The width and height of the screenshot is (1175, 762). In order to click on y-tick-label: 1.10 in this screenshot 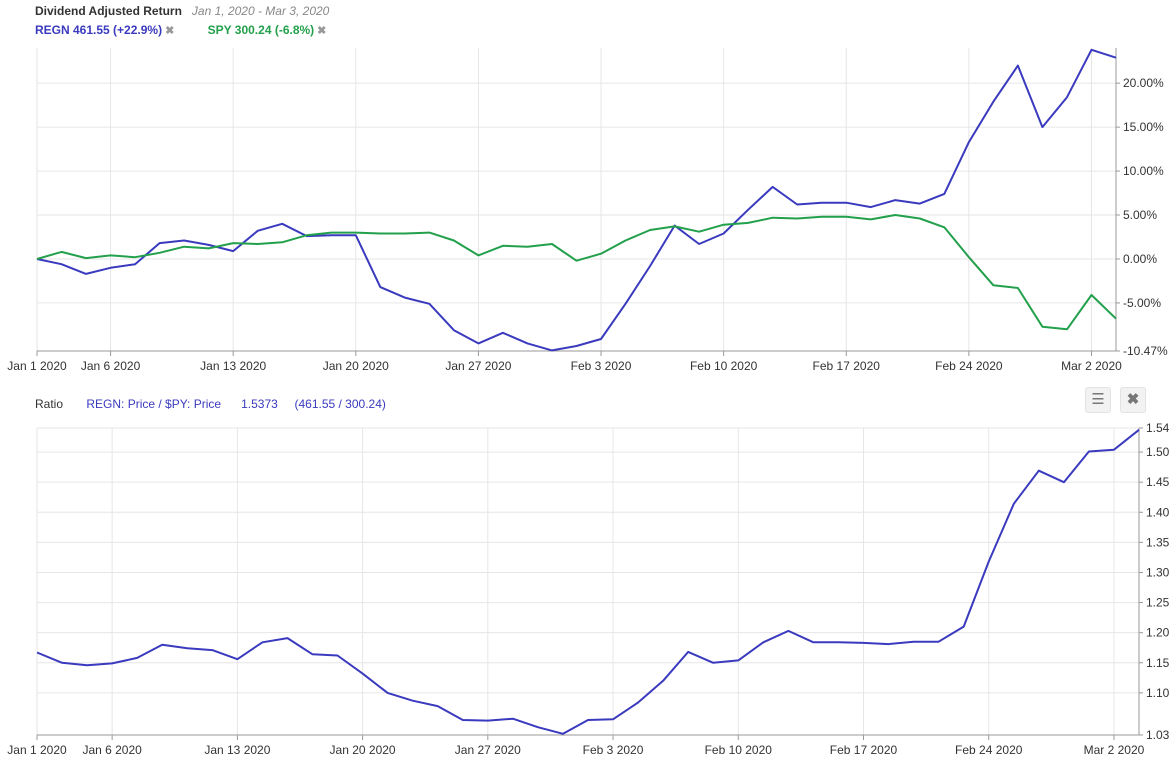, I will do `click(1158, 693)`.